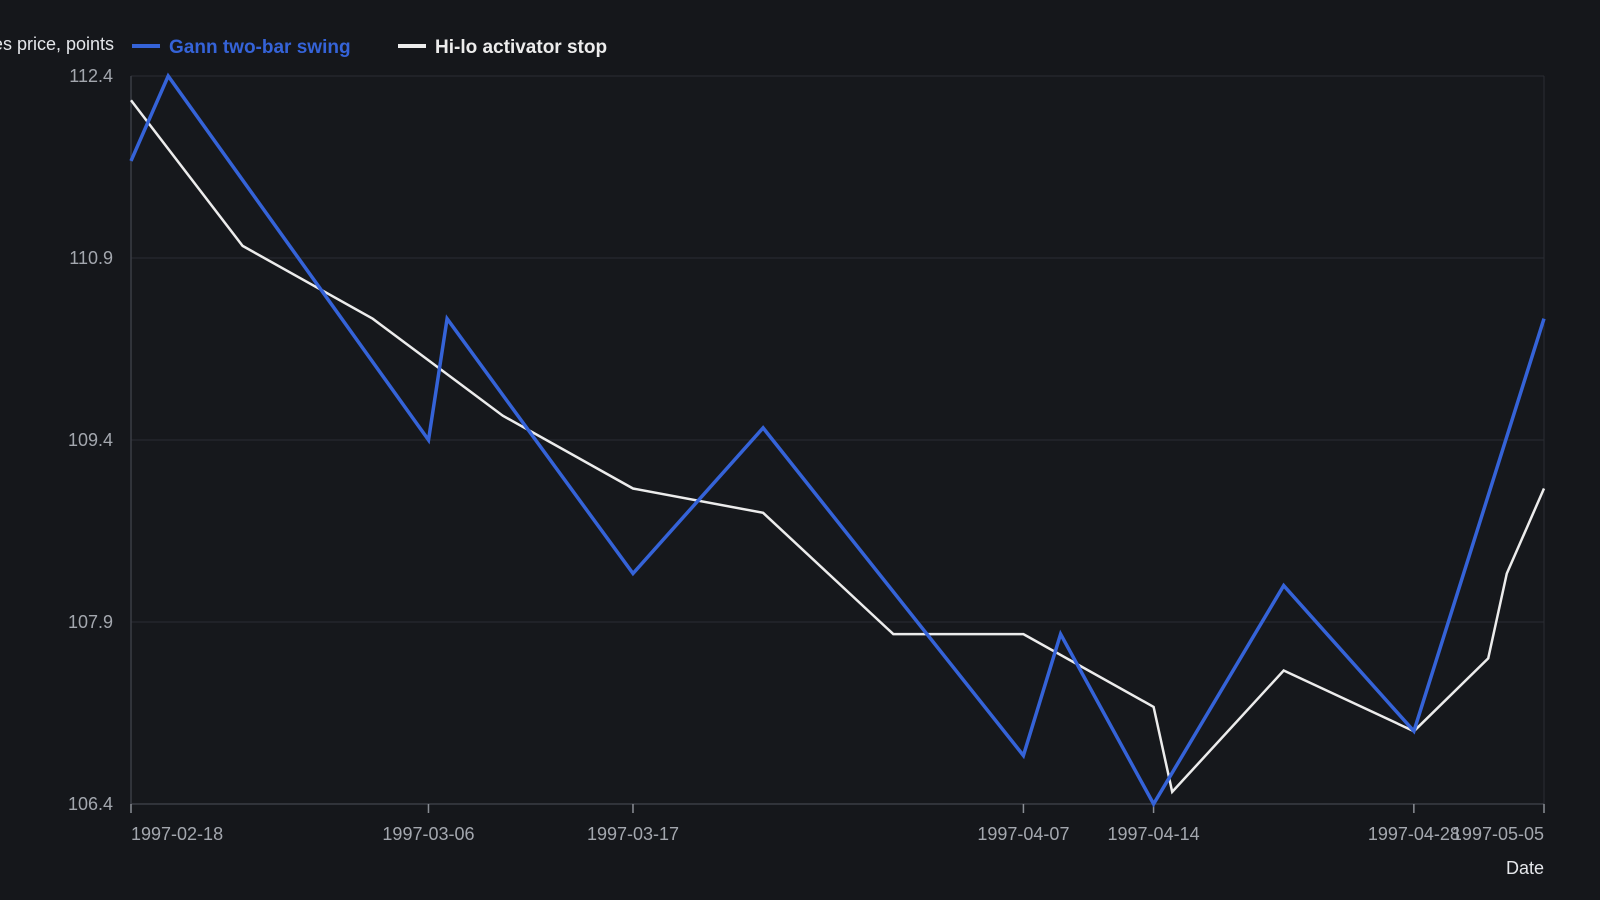 The image size is (1600, 900). Describe the element at coordinates (521, 47) in the screenshot. I see `legend-label: Hi-lo activator stop` at that location.